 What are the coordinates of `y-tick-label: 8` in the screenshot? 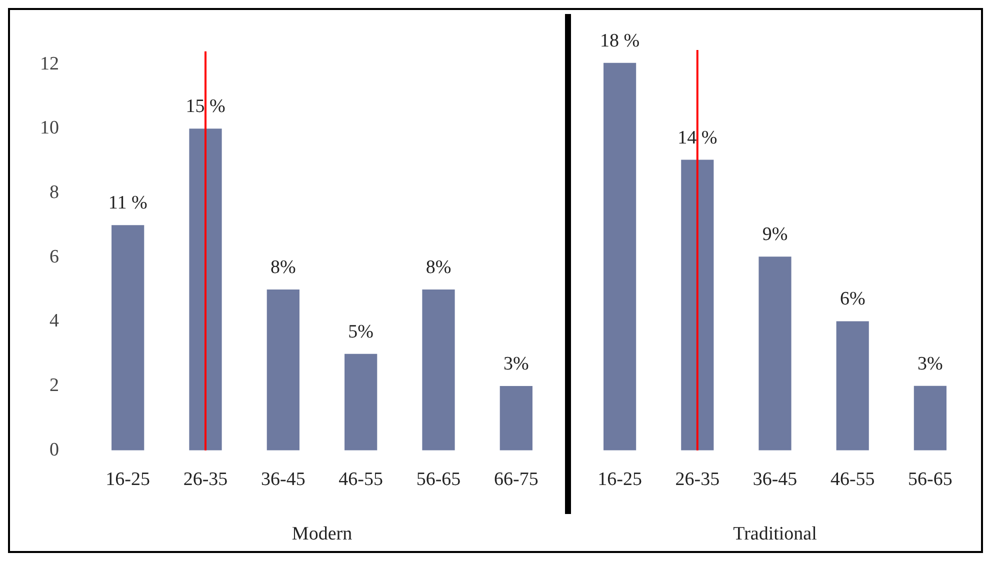 It's located at (54, 192).